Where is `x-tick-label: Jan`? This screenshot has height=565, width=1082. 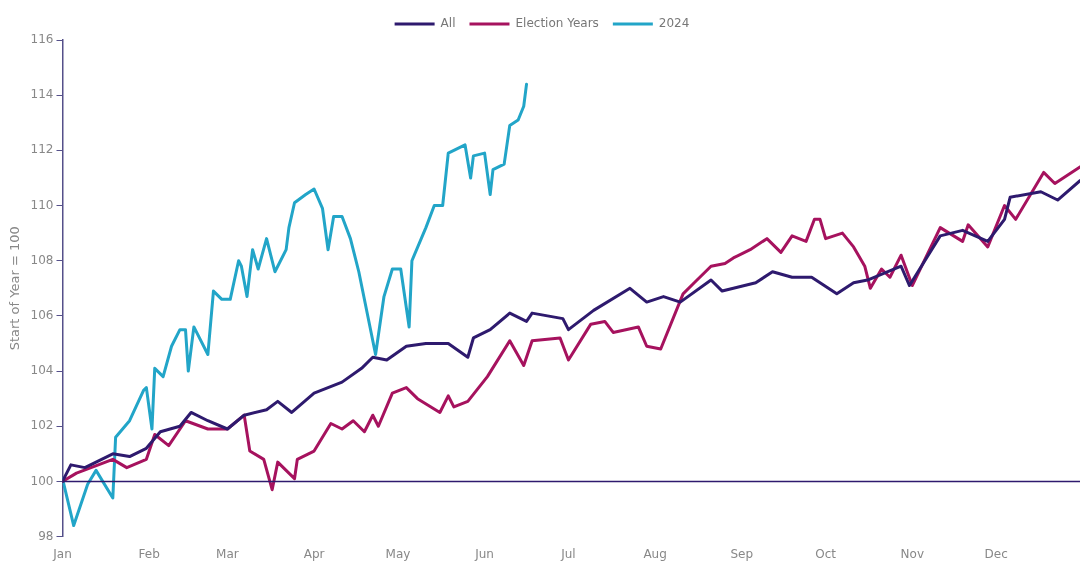
x-tick-label: Jan is located at coordinates (62, 553).